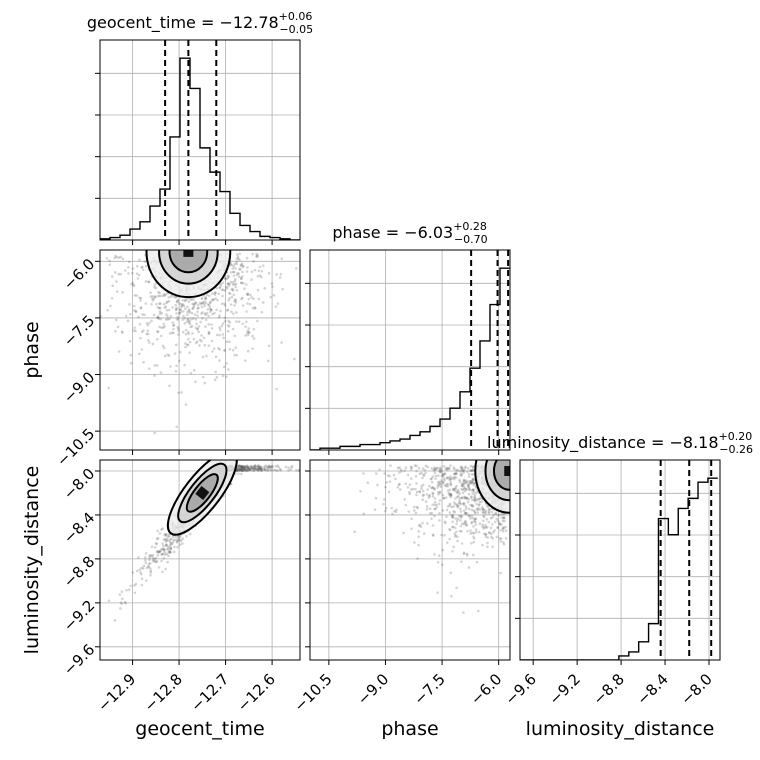 The image size is (760, 760). I want to click on hist-panel-luminosity_distance: −9.6 −9.2 −8.8 −8.4 −8.0, so click(611, 584).